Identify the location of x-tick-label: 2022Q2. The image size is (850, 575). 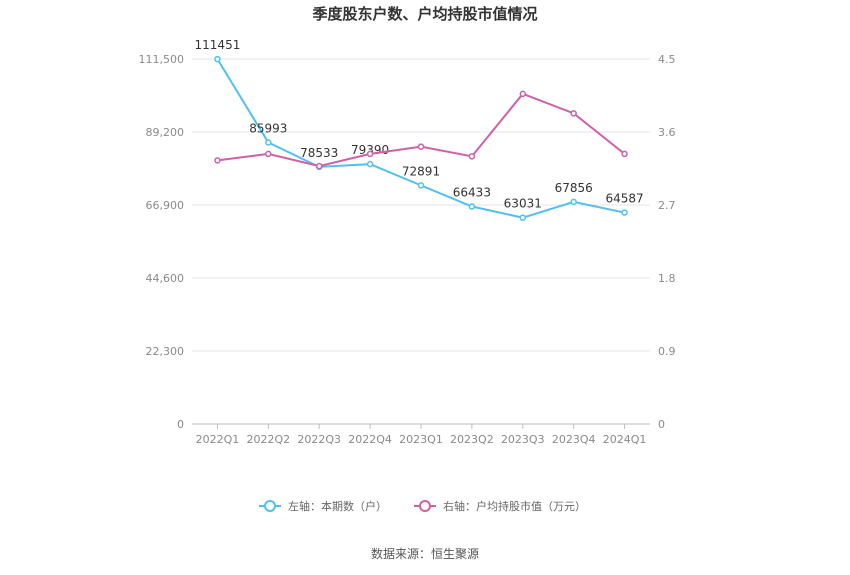
(269, 439).